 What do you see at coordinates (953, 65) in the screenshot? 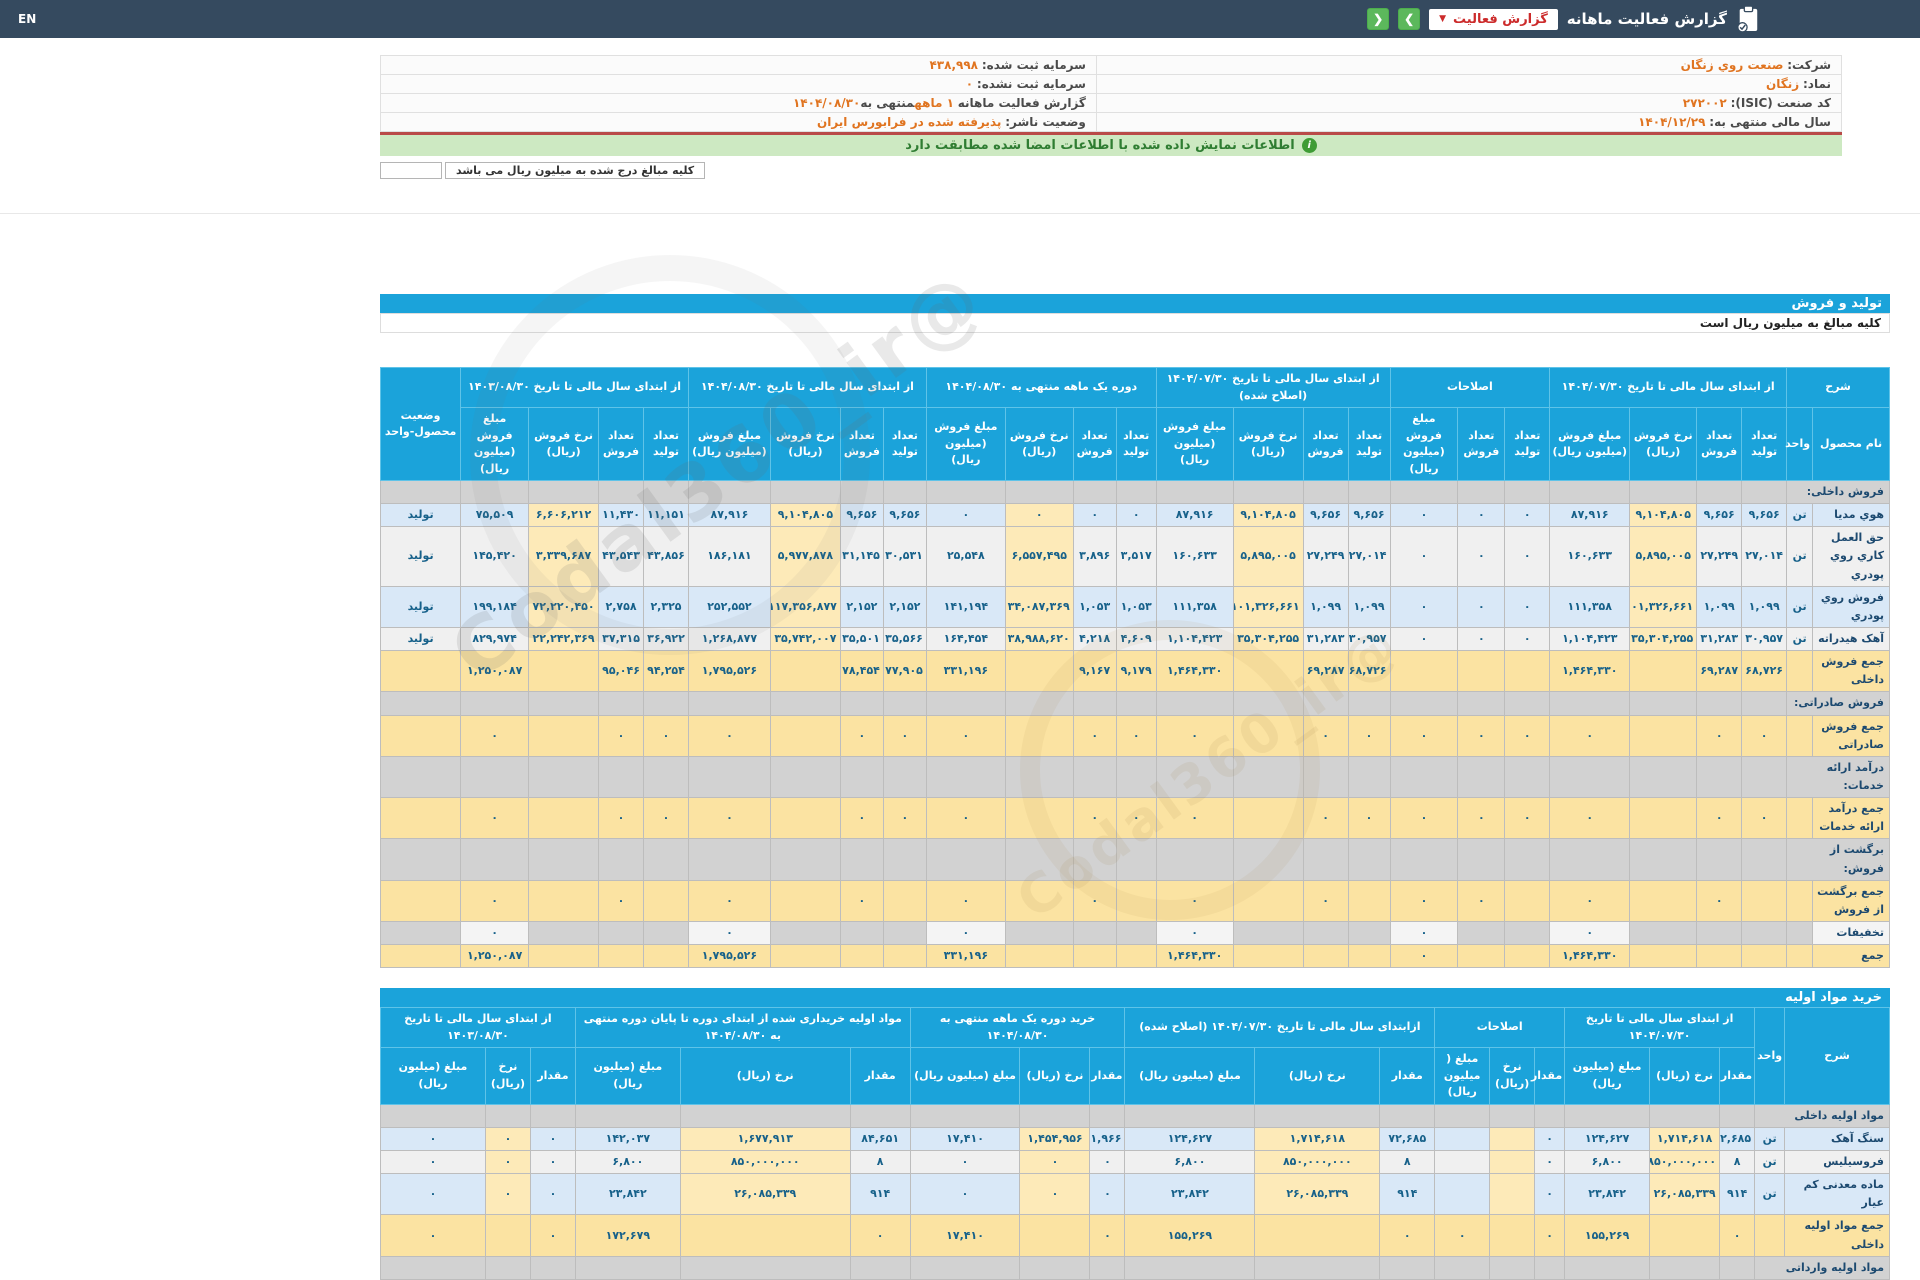
I see `capital-registered-value: ۴۳۸,۹۹۸` at bounding box center [953, 65].